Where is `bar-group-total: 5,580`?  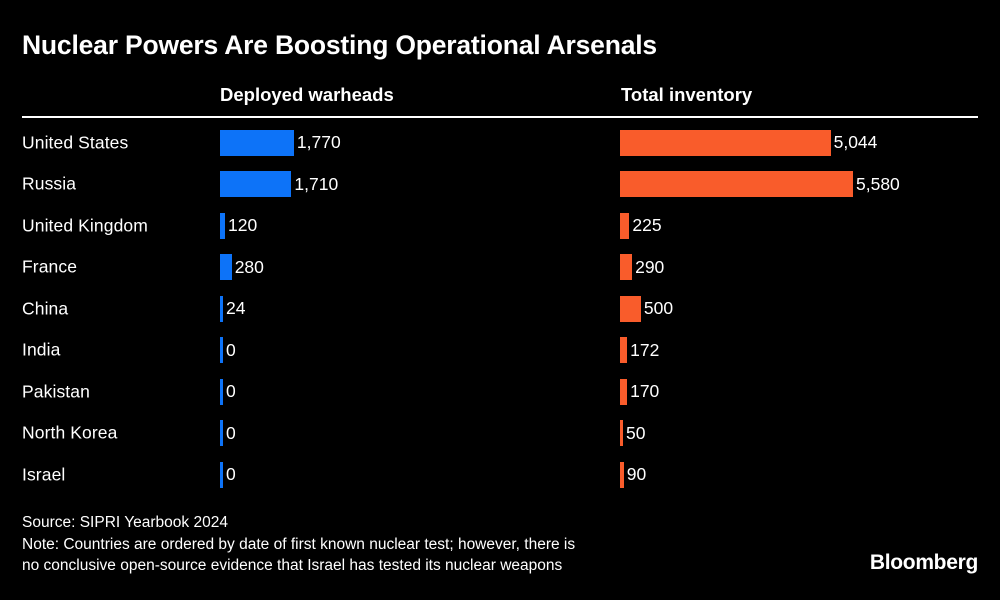 bar-group-total: 5,580 is located at coordinates (760, 184).